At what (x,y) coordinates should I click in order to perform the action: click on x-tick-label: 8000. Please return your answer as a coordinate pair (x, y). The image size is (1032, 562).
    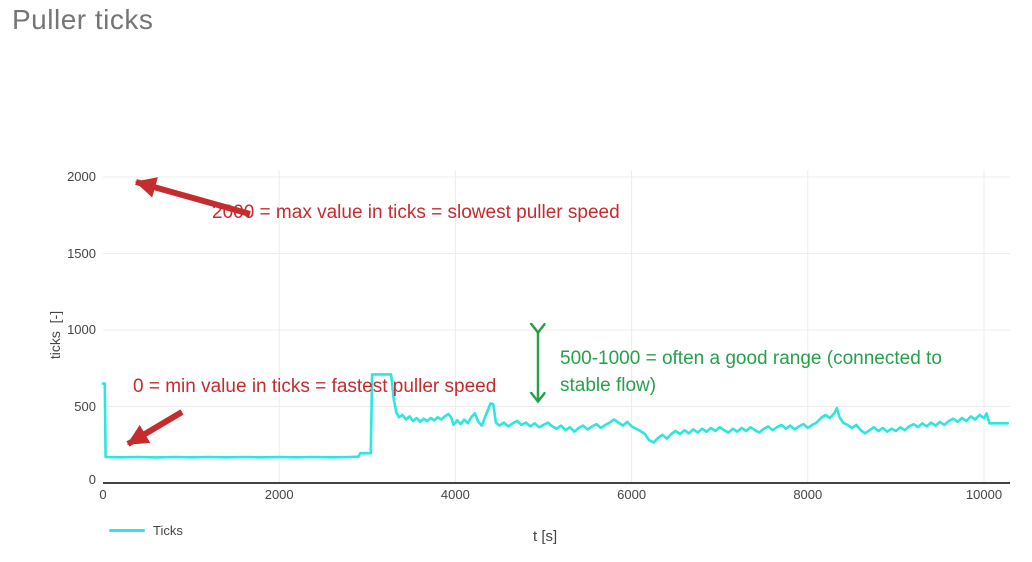
    Looking at the image, I should click on (808, 494).